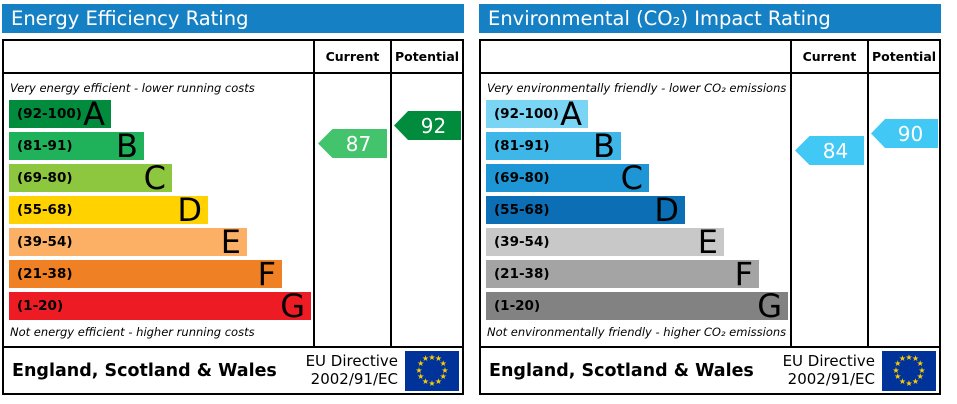 The image size is (957, 404). I want to click on rating-band-letter: B, so click(604, 146).